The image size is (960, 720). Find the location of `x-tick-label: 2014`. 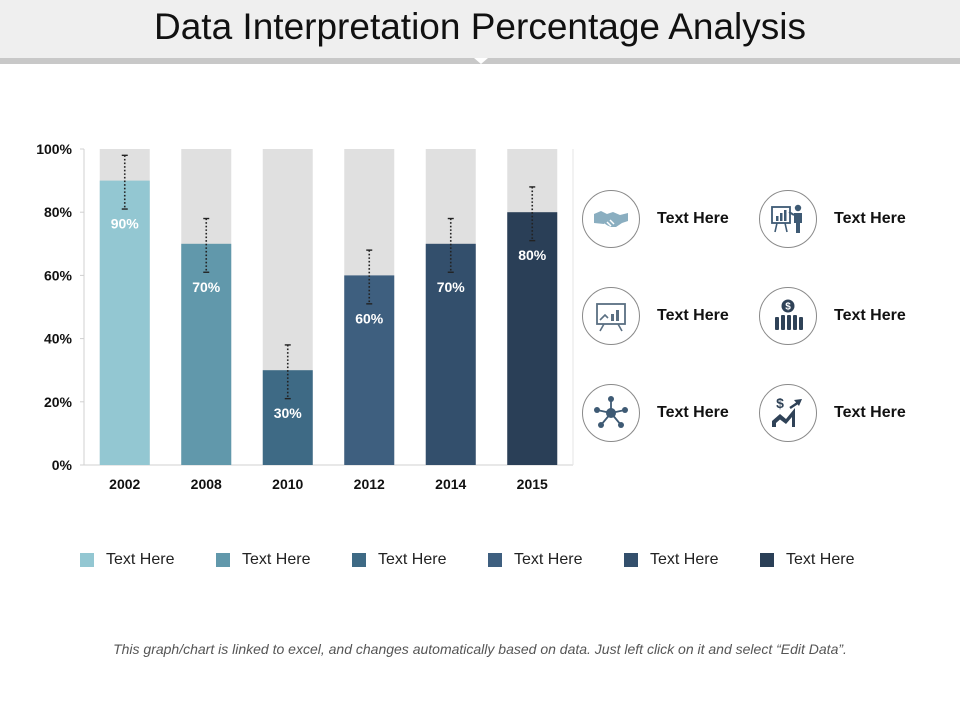

x-tick-label: 2014 is located at coordinates (450, 484).